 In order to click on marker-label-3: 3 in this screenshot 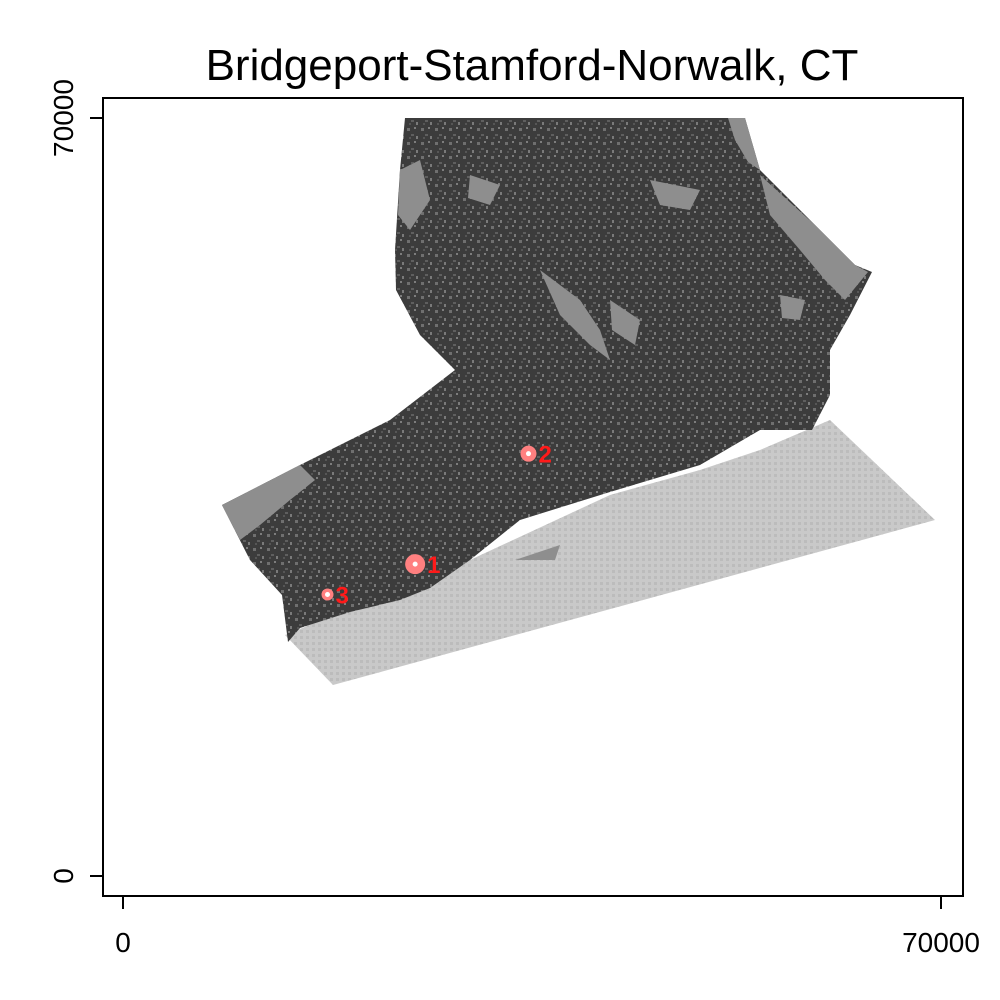, I will do `click(342, 595)`.